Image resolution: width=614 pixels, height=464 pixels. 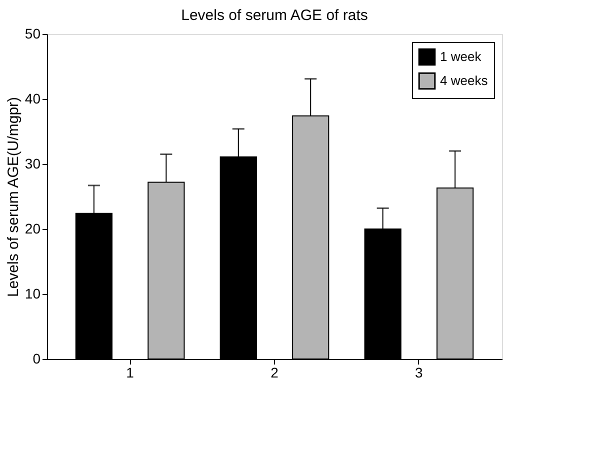 I want to click on y-axis-title: Levels of serum AGE(U/mgpr), so click(x=13, y=197).